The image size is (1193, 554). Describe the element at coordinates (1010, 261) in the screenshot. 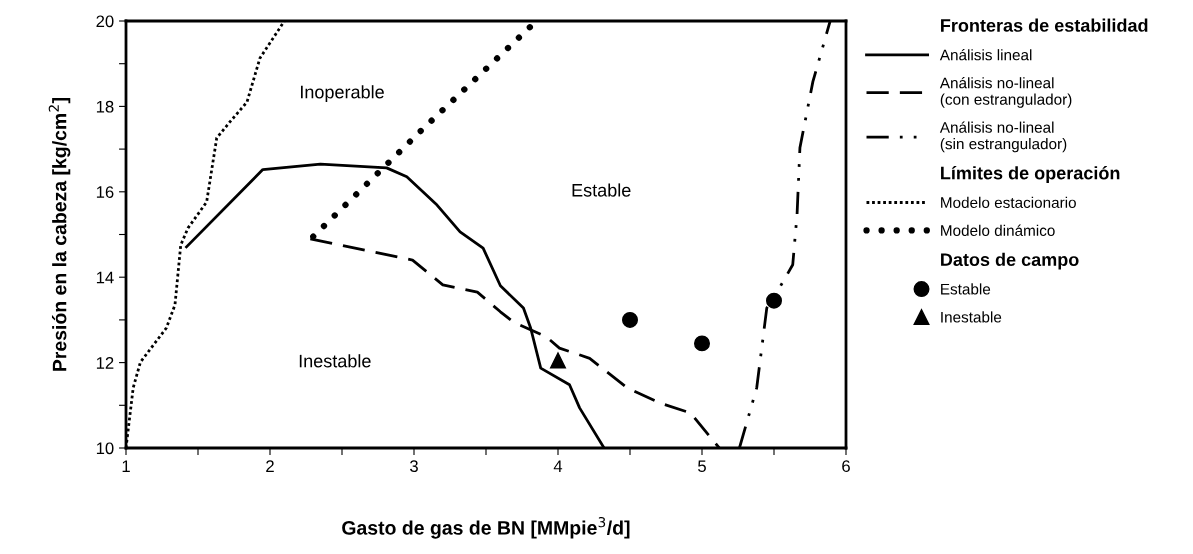

I see `text: Datos de campo` at that location.